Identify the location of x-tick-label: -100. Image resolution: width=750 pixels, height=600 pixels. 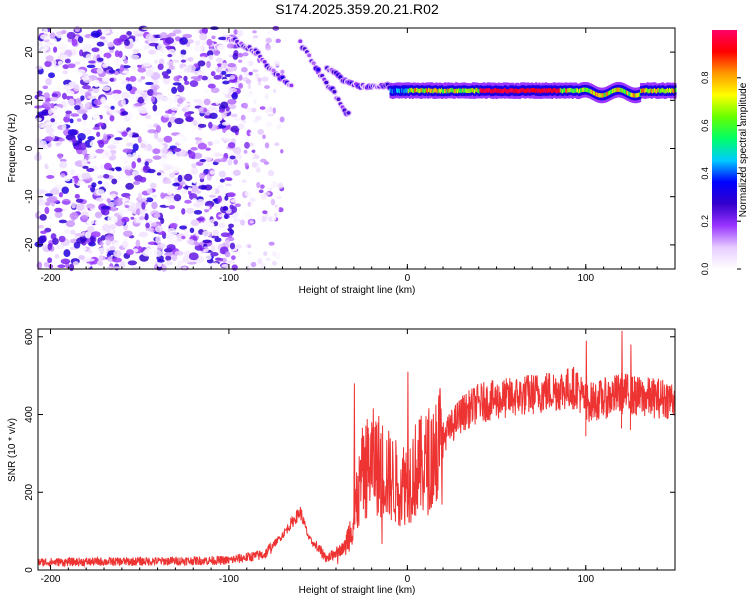
(229, 278).